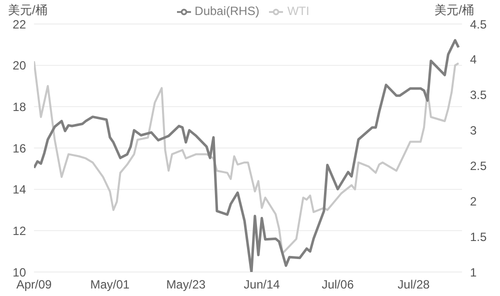 This screenshot has height=296, width=500. Describe the element at coordinates (19, 107) in the screenshot. I see `y-tick-label: 18` at that location.